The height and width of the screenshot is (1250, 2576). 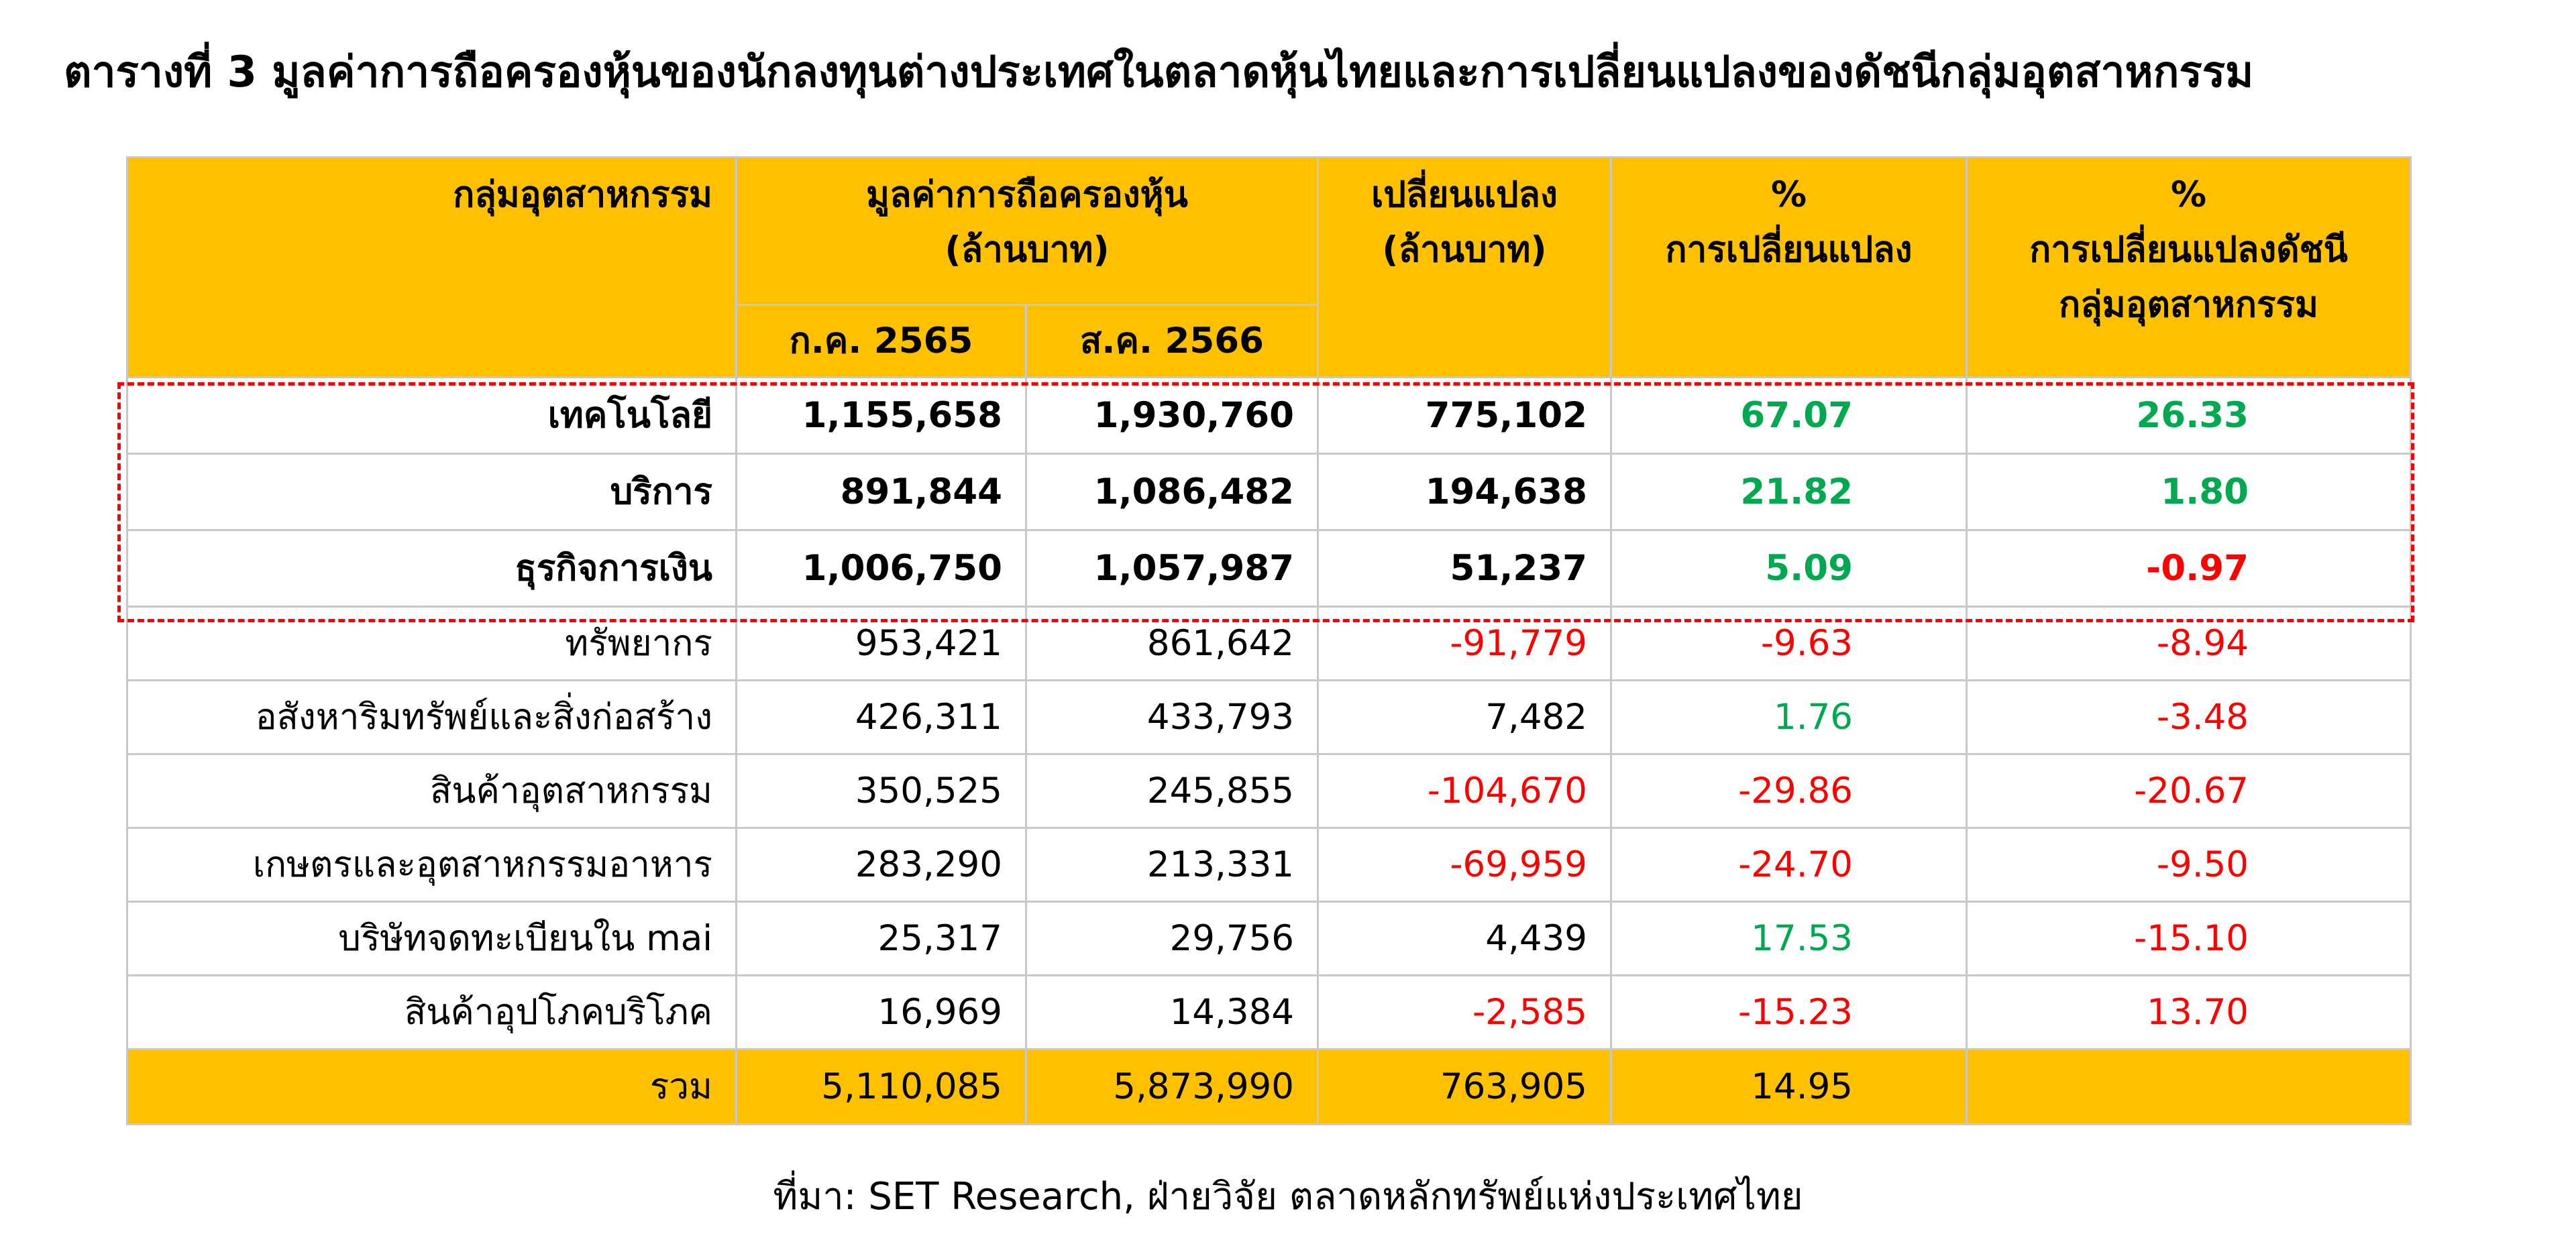 I want to click on total-row: รวม 5,110,085 5,873,990 763,905 14.95, so click(x=1269, y=1086).